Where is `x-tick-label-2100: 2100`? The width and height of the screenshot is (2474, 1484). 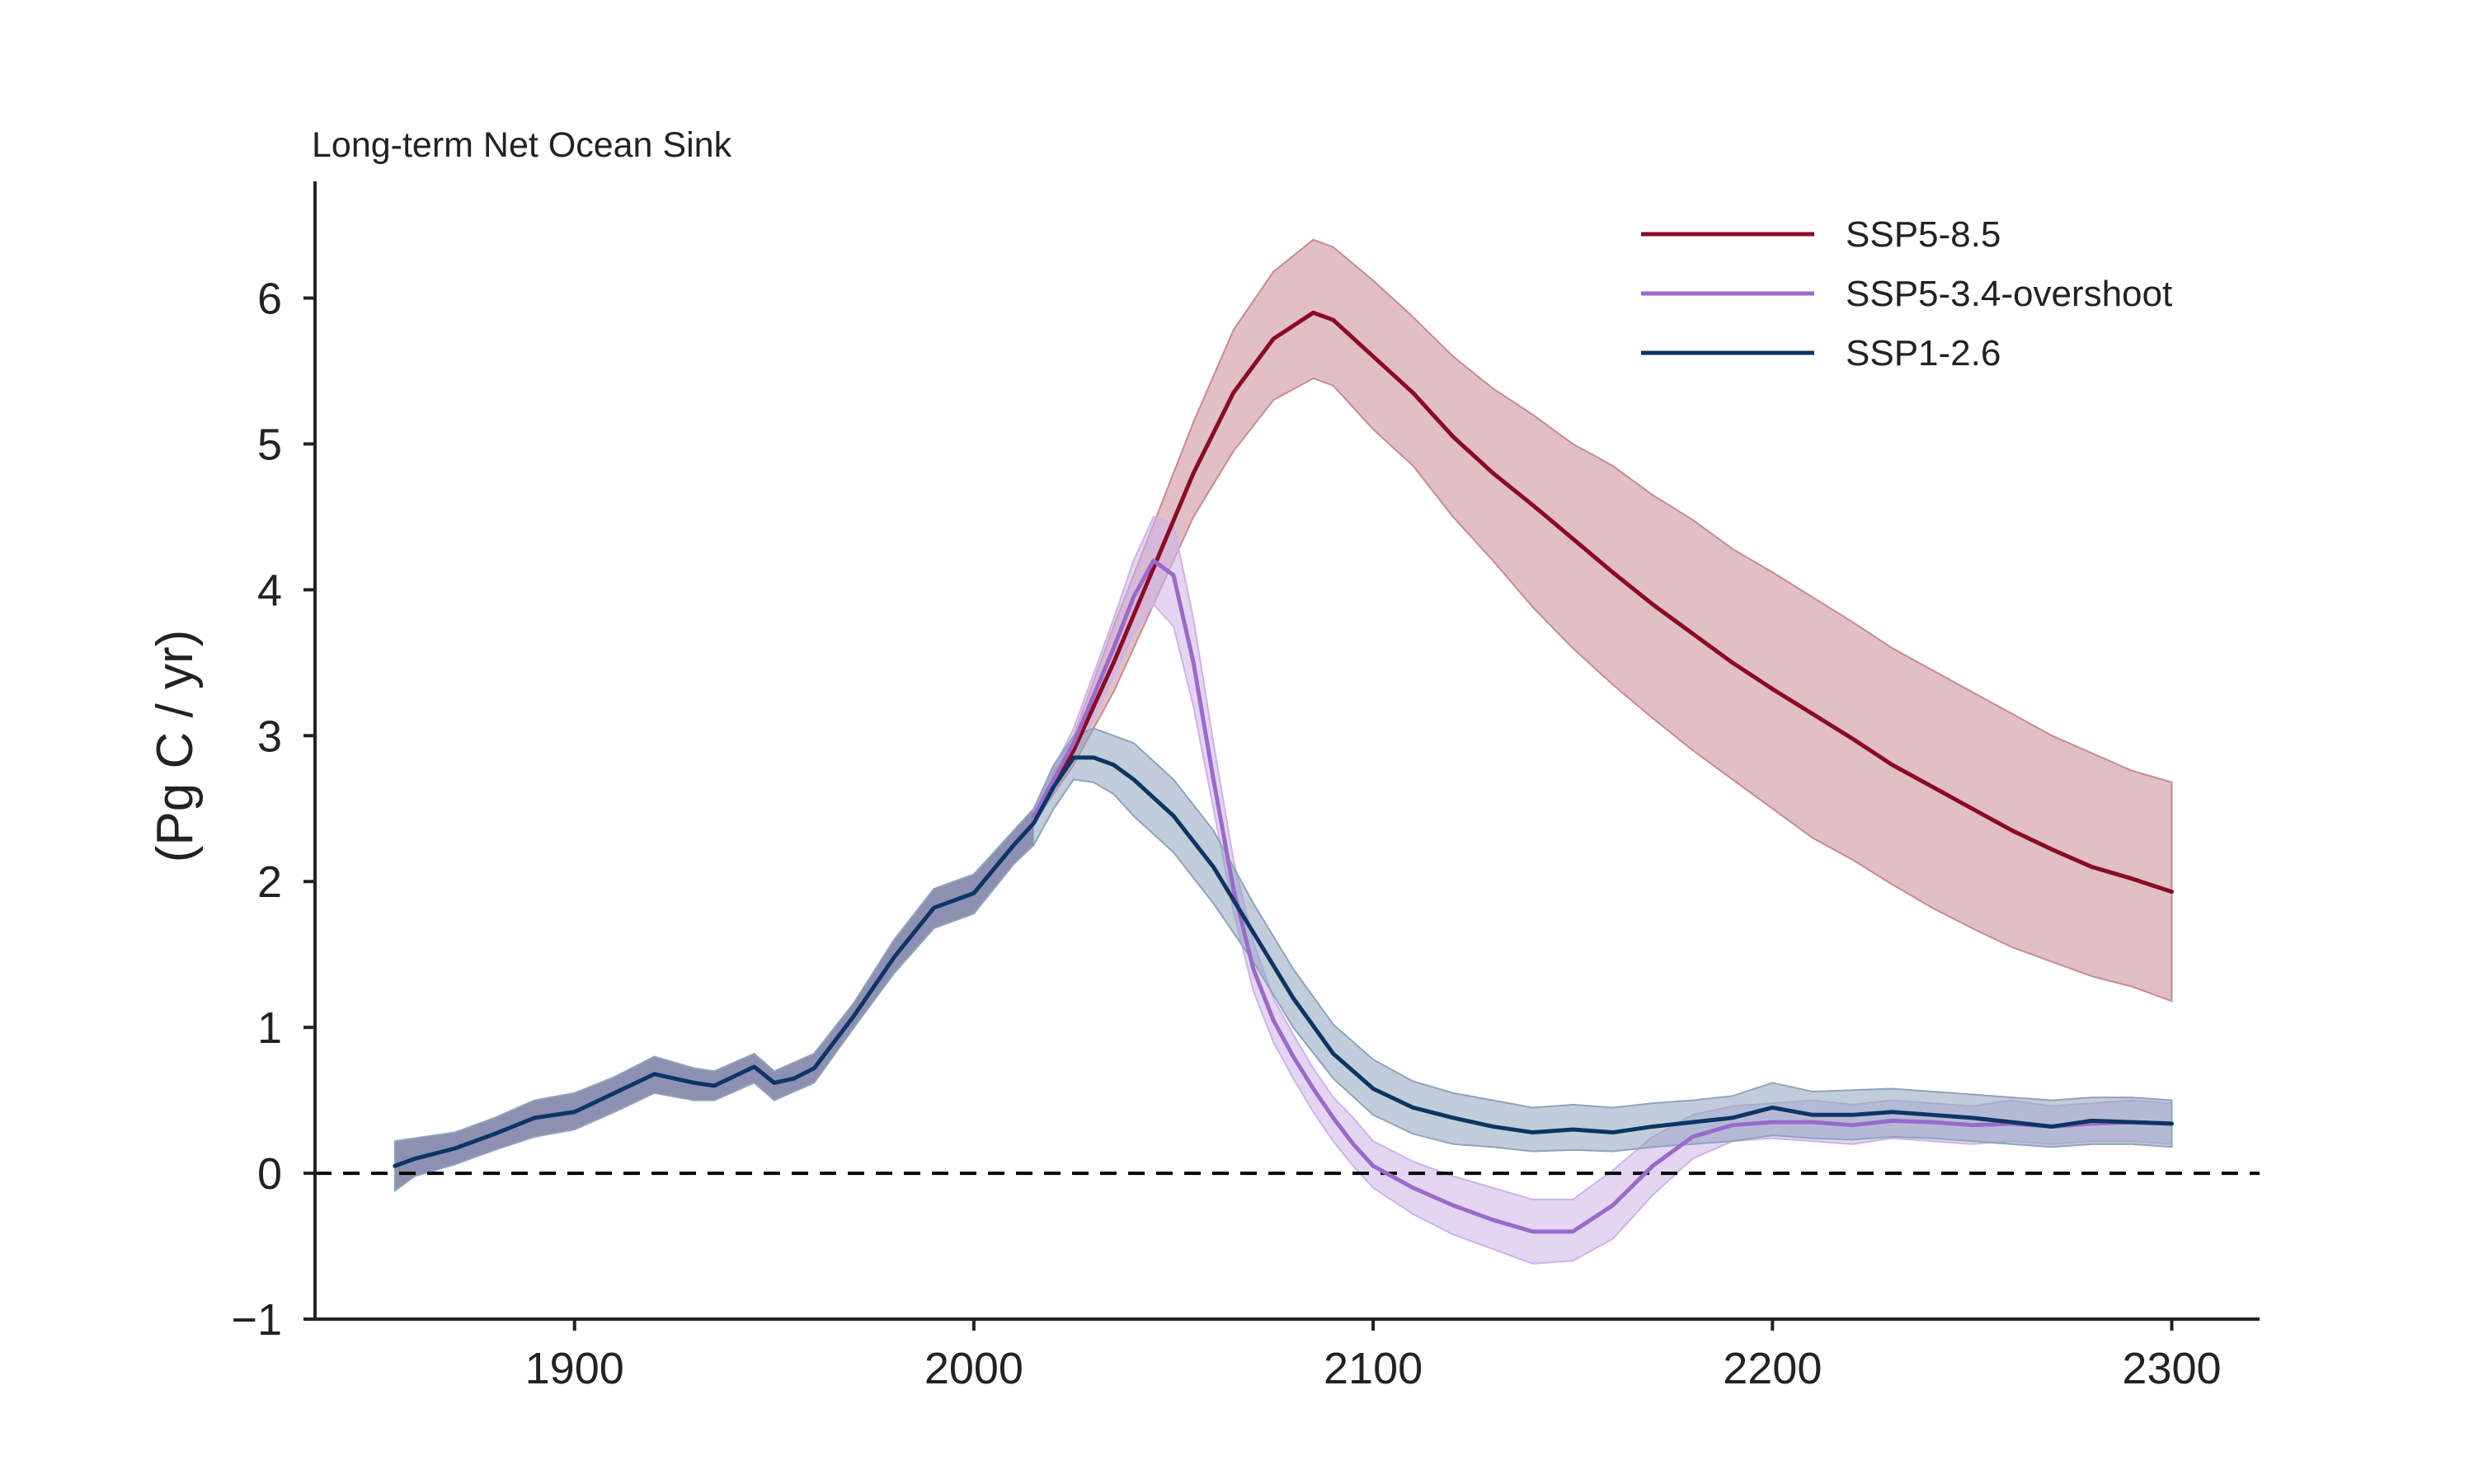
x-tick-label-2100: 2100 is located at coordinates (1373, 1368).